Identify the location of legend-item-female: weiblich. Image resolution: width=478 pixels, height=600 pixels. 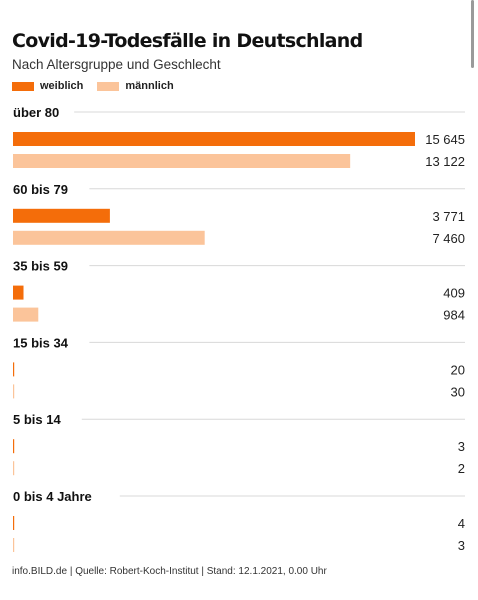
(47, 86).